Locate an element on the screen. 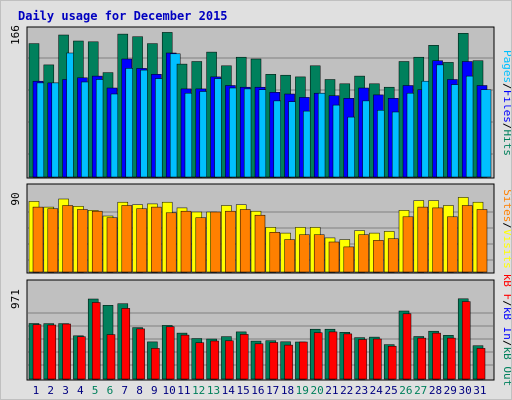  x-tick-label-day-14: 14 is located at coordinates (229, 390).